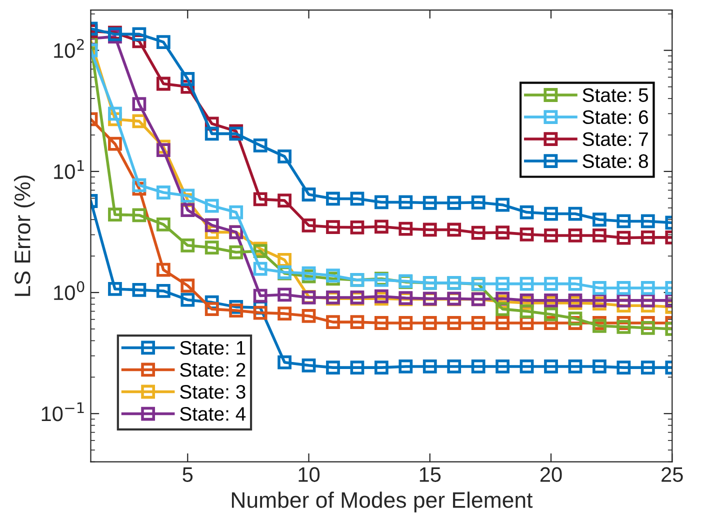 This screenshot has width=709, height=532. I want to click on legend-label: State: 7, so click(615, 139).